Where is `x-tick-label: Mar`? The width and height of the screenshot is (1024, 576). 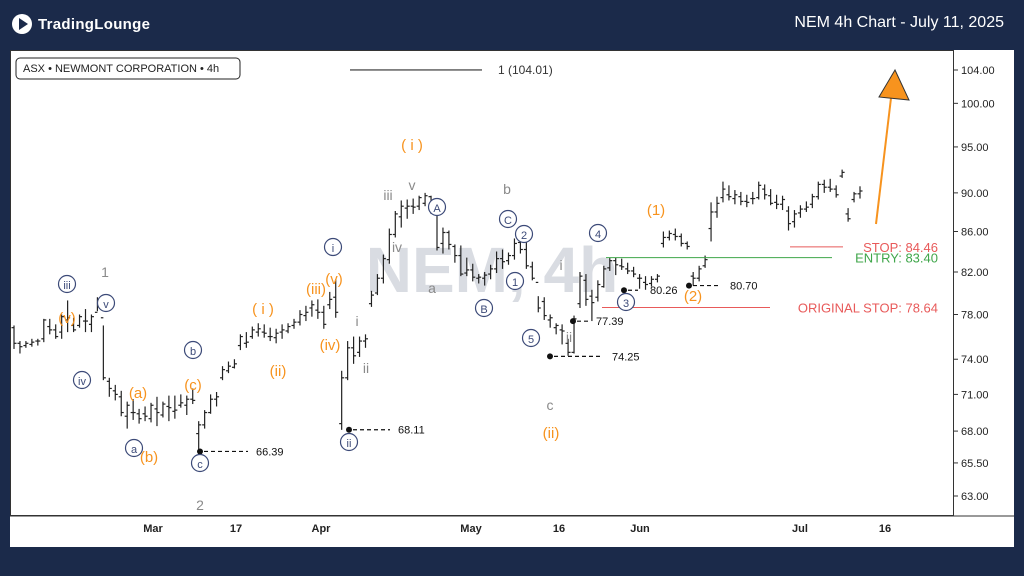 x-tick-label: Mar is located at coordinates (153, 529).